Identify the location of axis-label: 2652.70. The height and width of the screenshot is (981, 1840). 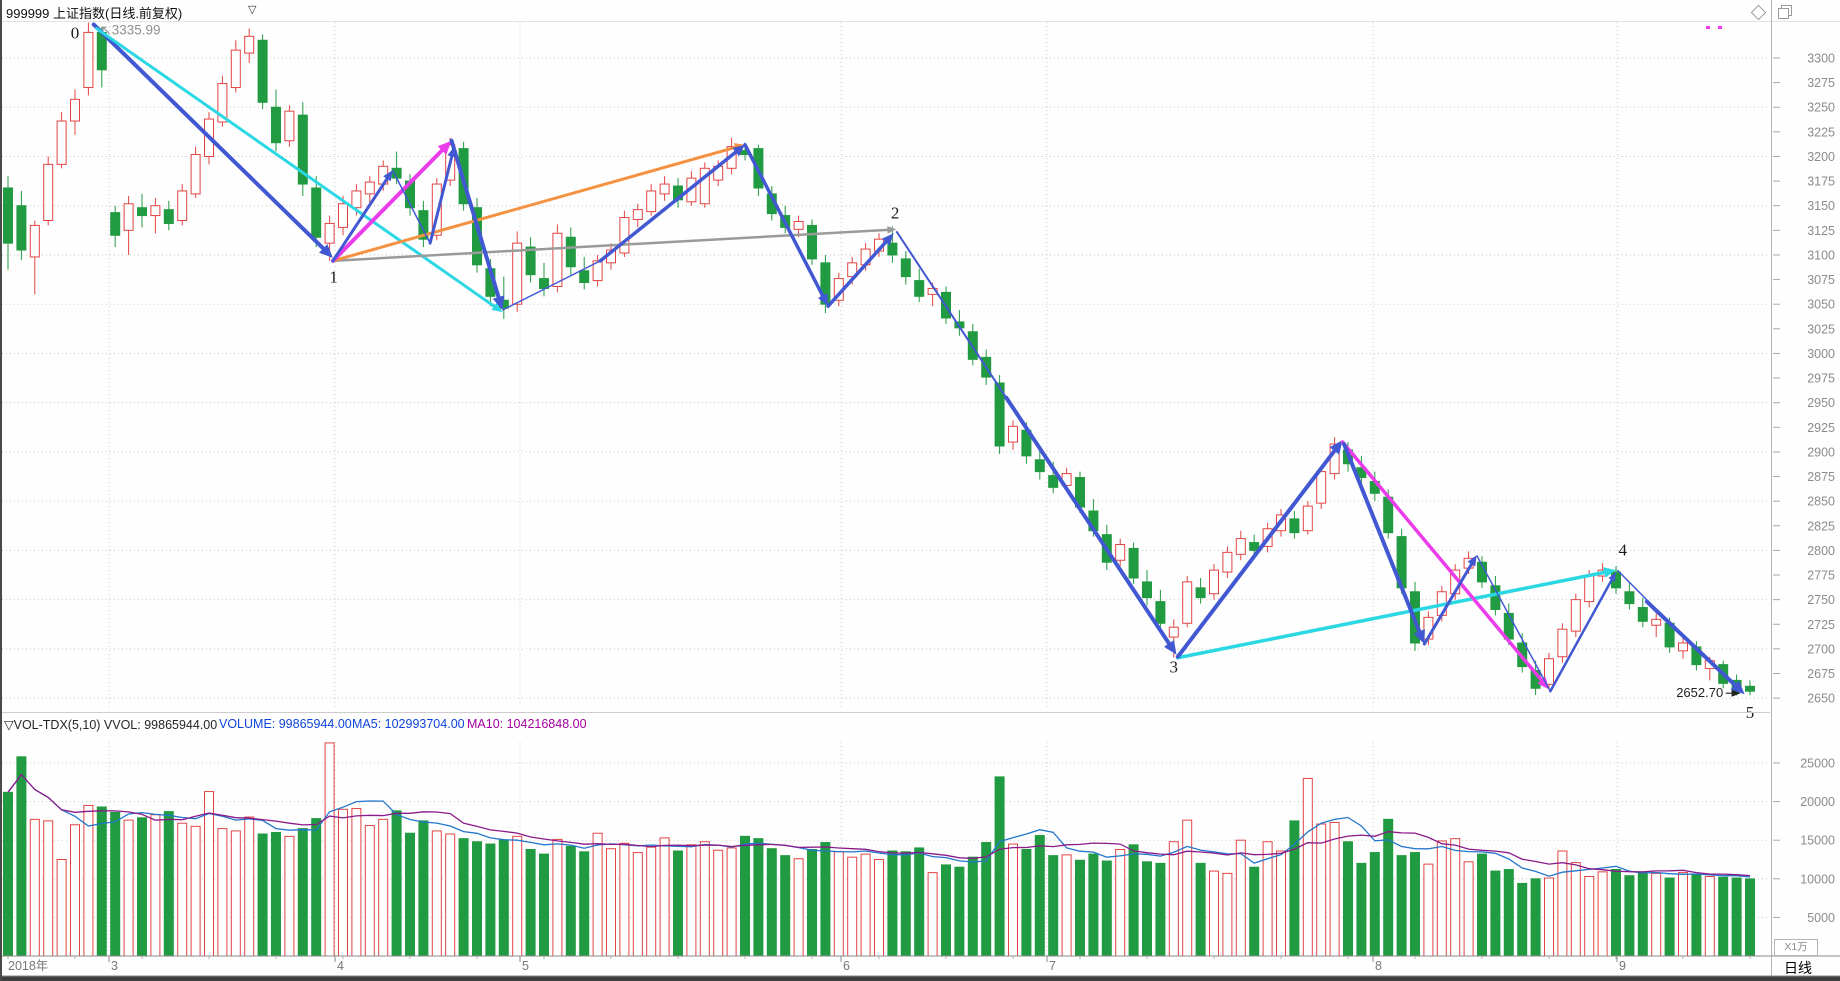
(1699, 692).